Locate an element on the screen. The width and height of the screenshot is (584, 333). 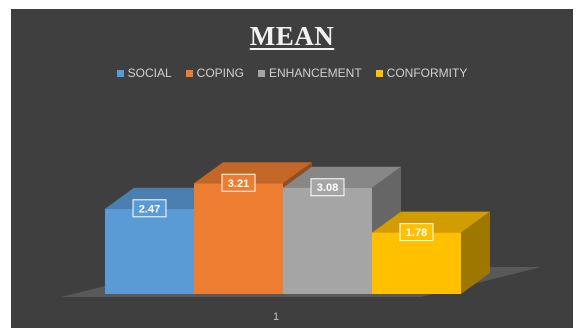
legend-swatch-conformity is located at coordinates (379, 73).